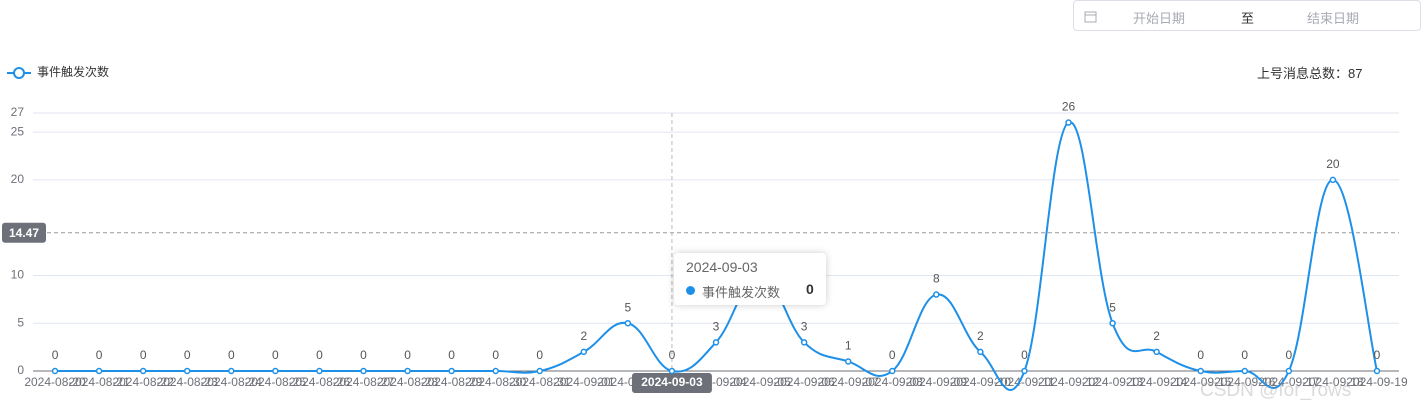 The image size is (1424, 413). What do you see at coordinates (936, 279) in the screenshot?
I see `data-label: 8` at bounding box center [936, 279].